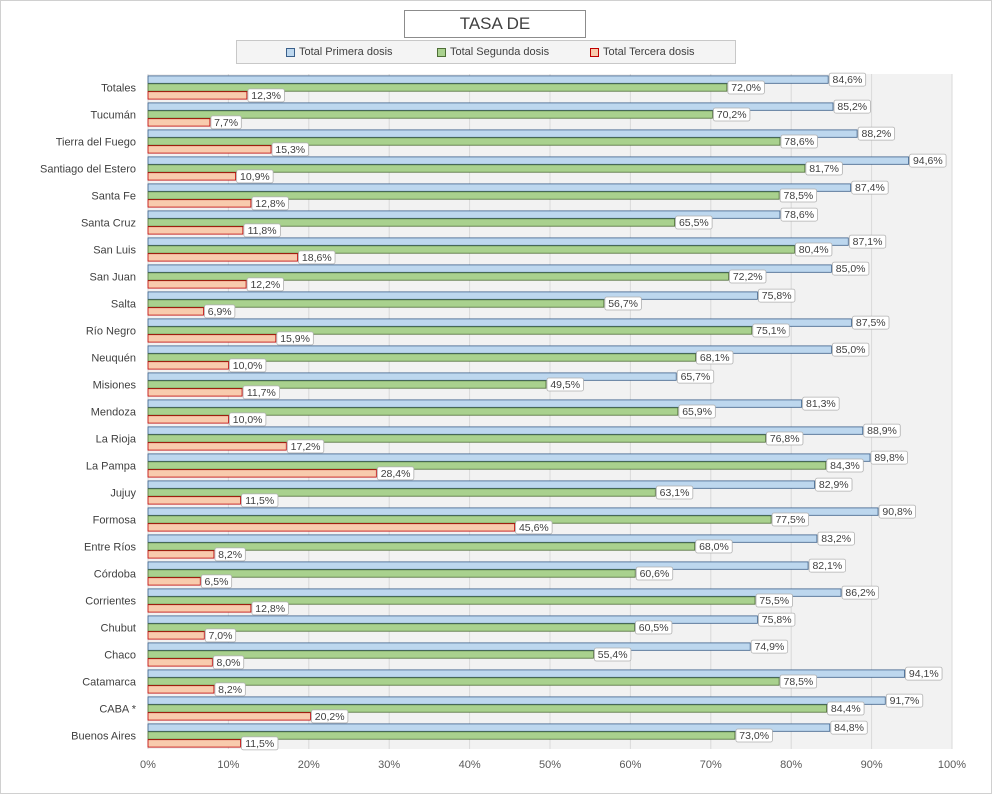  What do you see at coordinates (860, 593) in the screenshot?
I see `data-label: 86,2%` at bounding box center [860, 593].